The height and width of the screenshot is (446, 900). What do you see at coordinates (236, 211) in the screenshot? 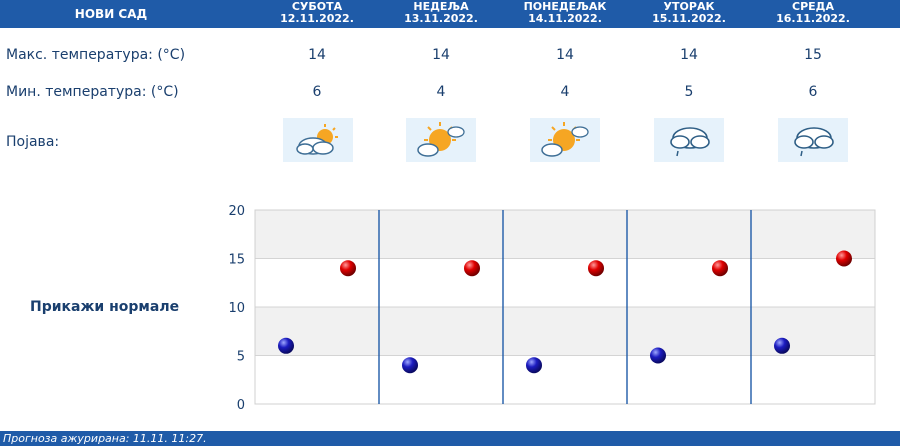
I see `y-tick-label: 20` at bounding box center [236, 211].